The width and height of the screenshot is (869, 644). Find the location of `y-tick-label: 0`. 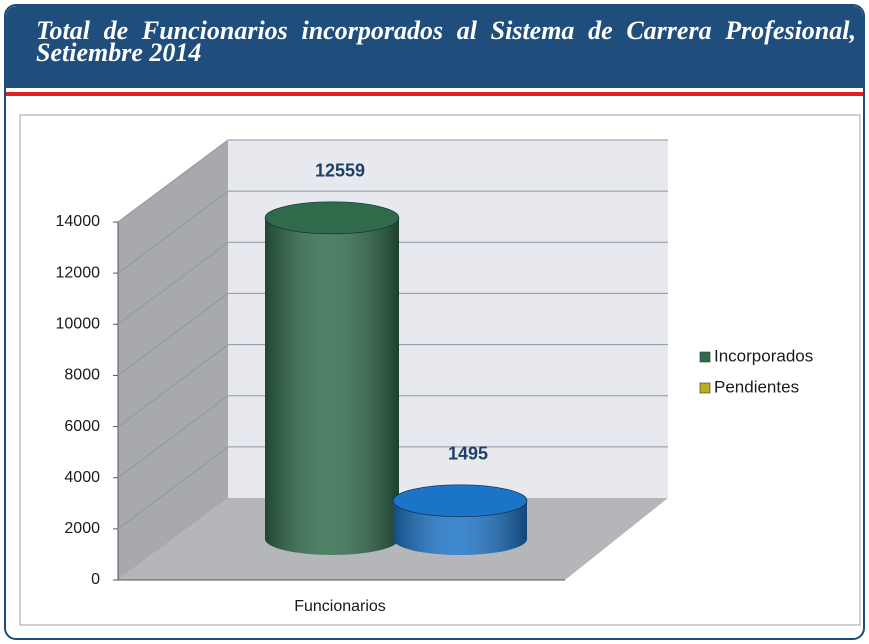

y-tick-label: 0 is located at coordinates (95, 579).